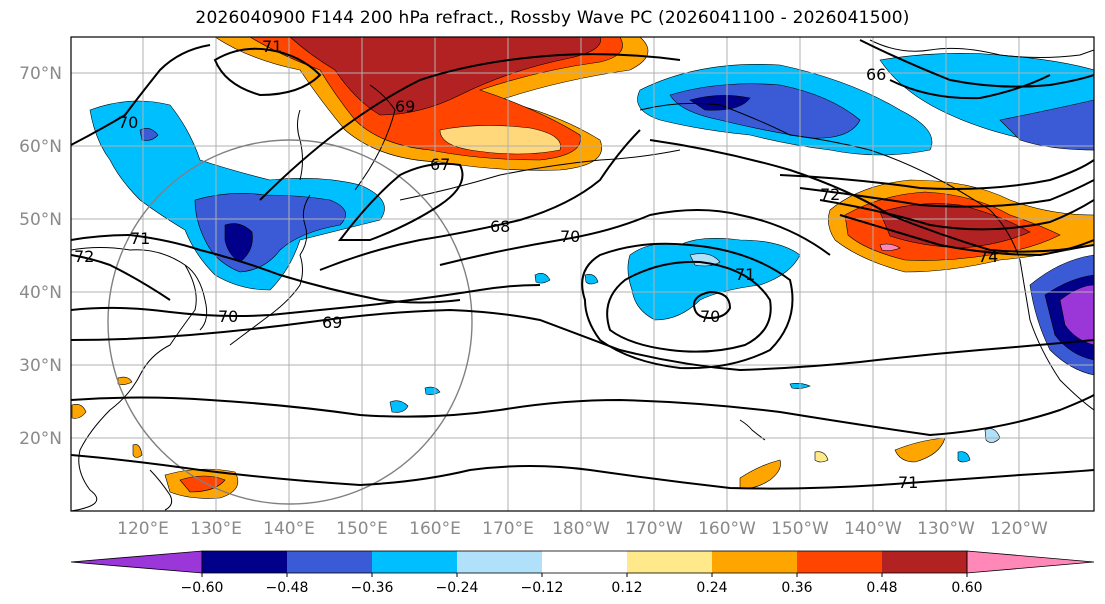 The height and width of the screenshot is (604, 1105). I want to click on contour-69-south, so click(582, 340).